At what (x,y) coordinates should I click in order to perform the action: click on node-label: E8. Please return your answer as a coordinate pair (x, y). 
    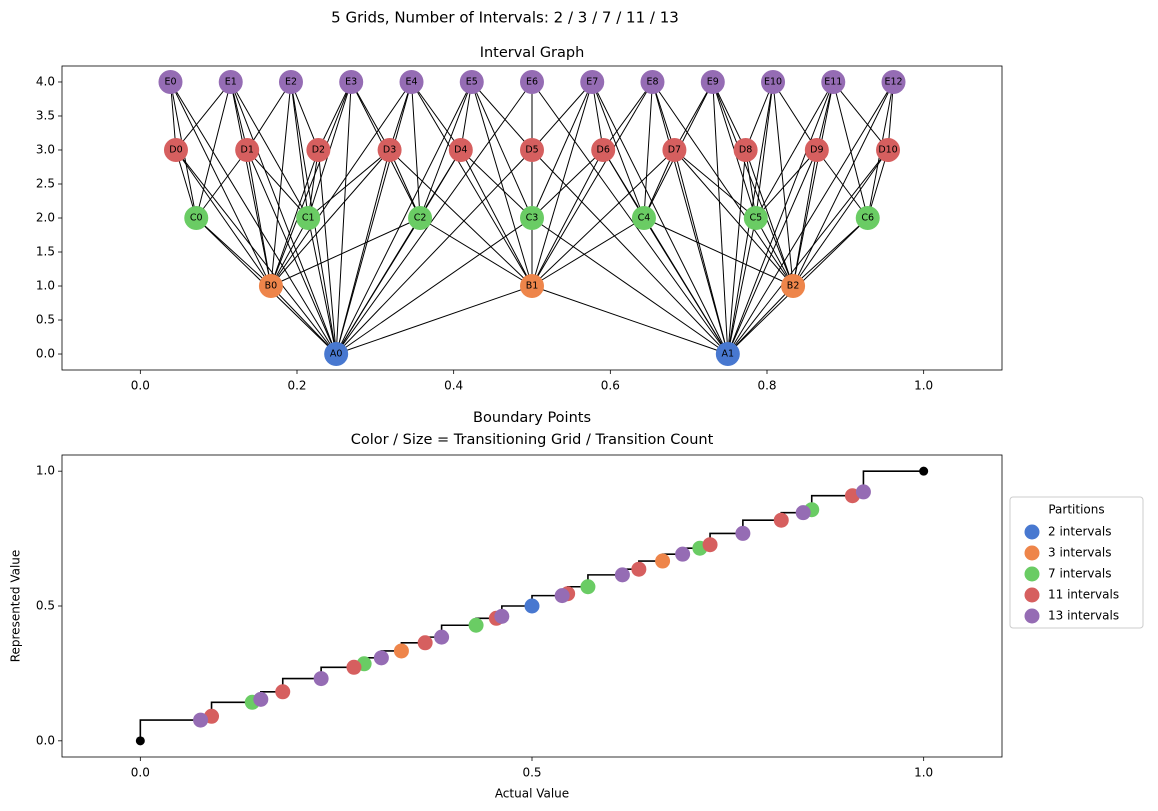
    Looking at the image, I should click on (652, 81).